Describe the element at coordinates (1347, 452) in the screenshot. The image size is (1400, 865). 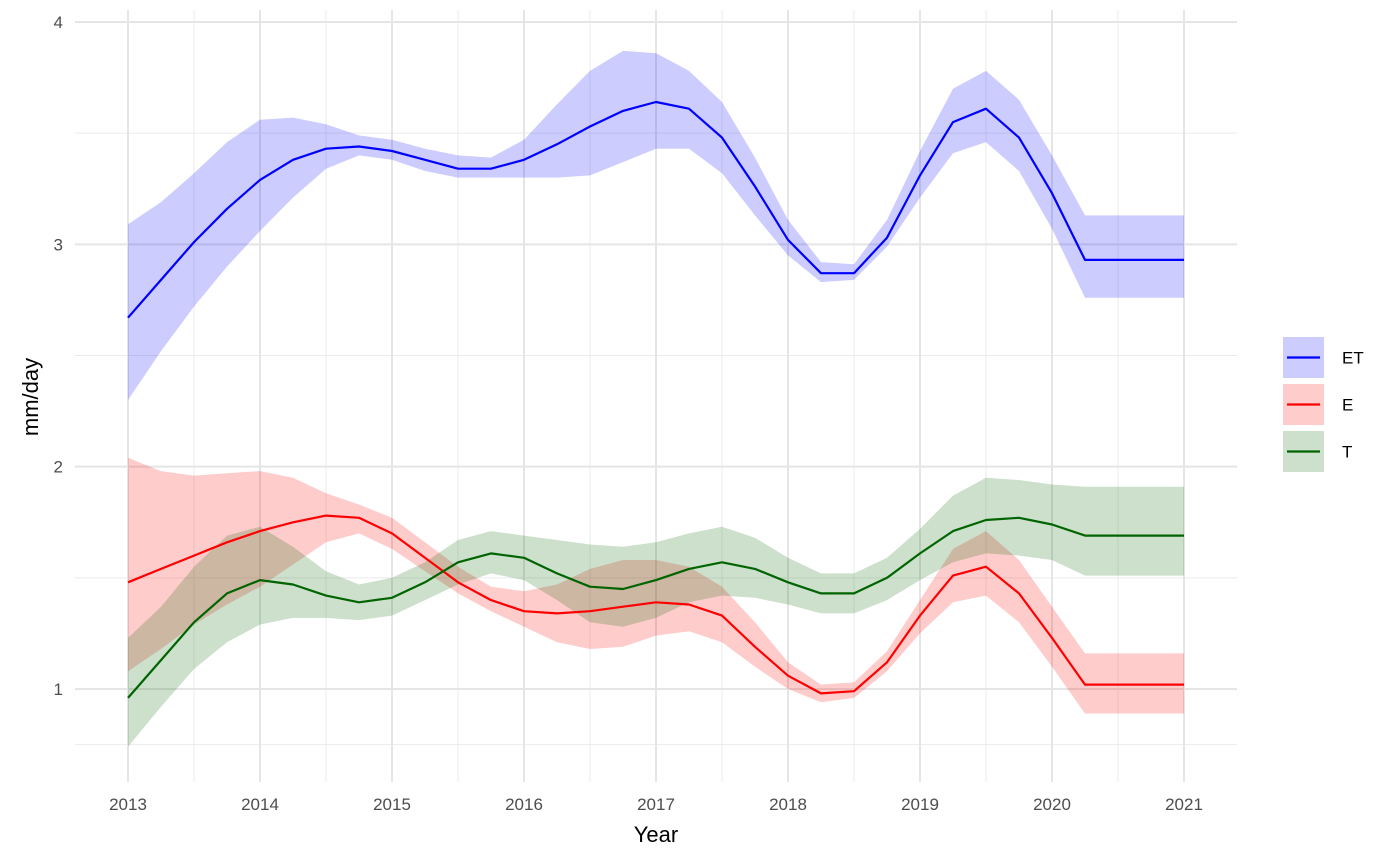
I see `legend-label: T` at that location.